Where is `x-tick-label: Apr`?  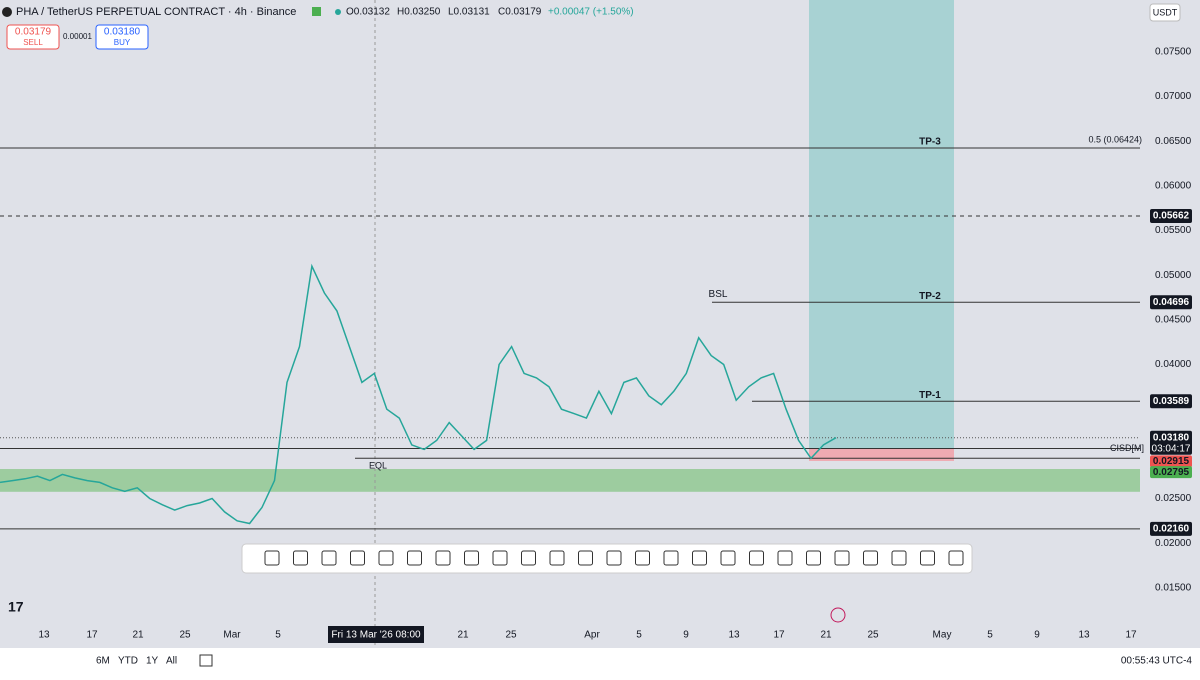 x-tick-label: Apr is located at coordinates (592, 635).